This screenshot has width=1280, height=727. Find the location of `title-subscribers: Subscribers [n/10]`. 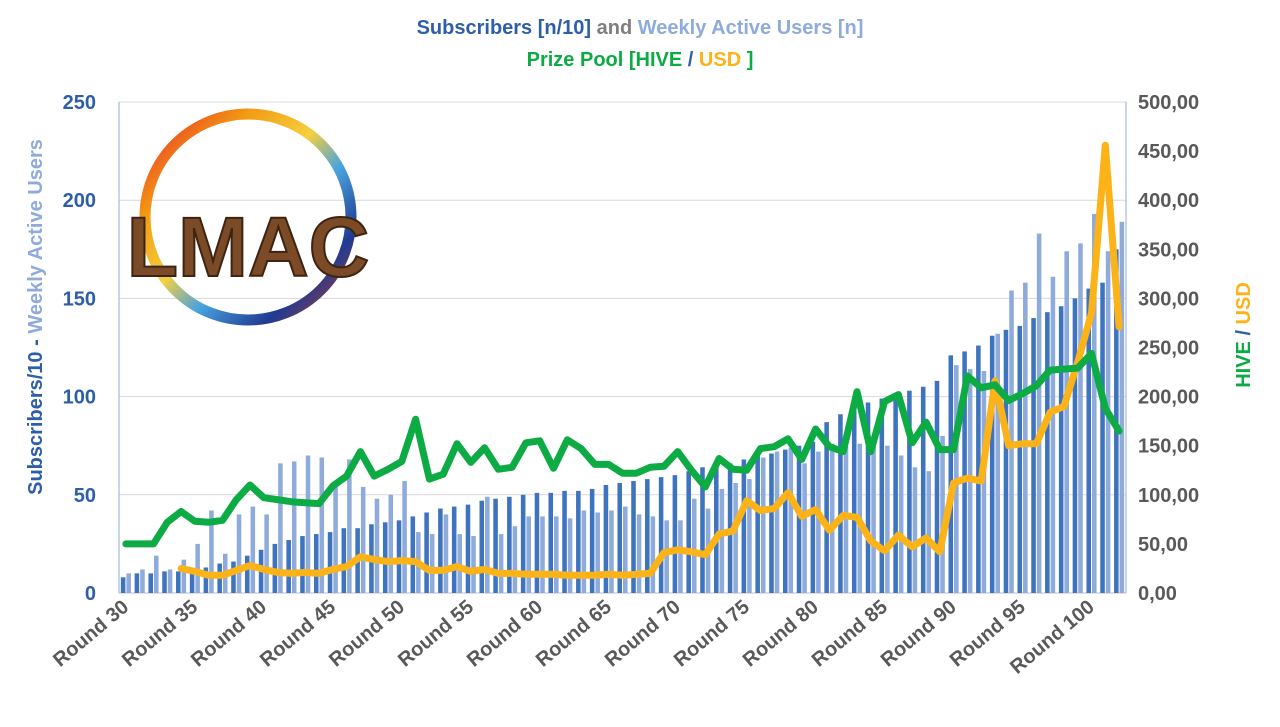

title-subscribers: Subscribers [n/10] is located at coordinates (504, 28).